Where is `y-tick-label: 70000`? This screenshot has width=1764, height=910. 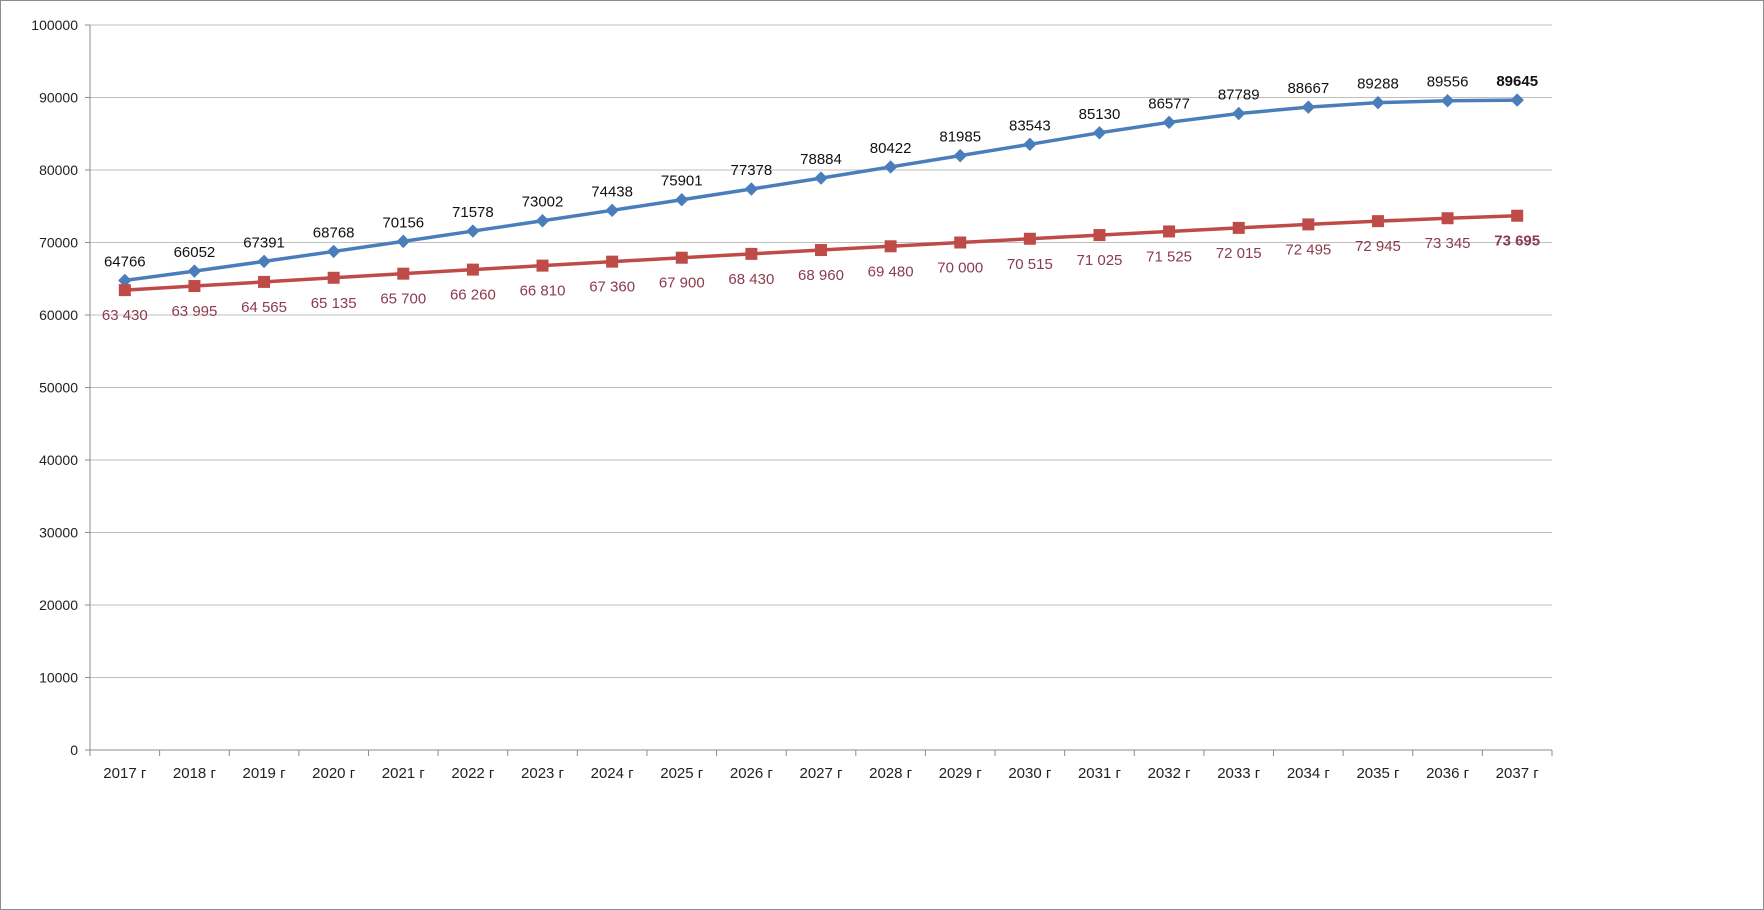
y-tick-label: 70000 is located at coordinates (58, 243).